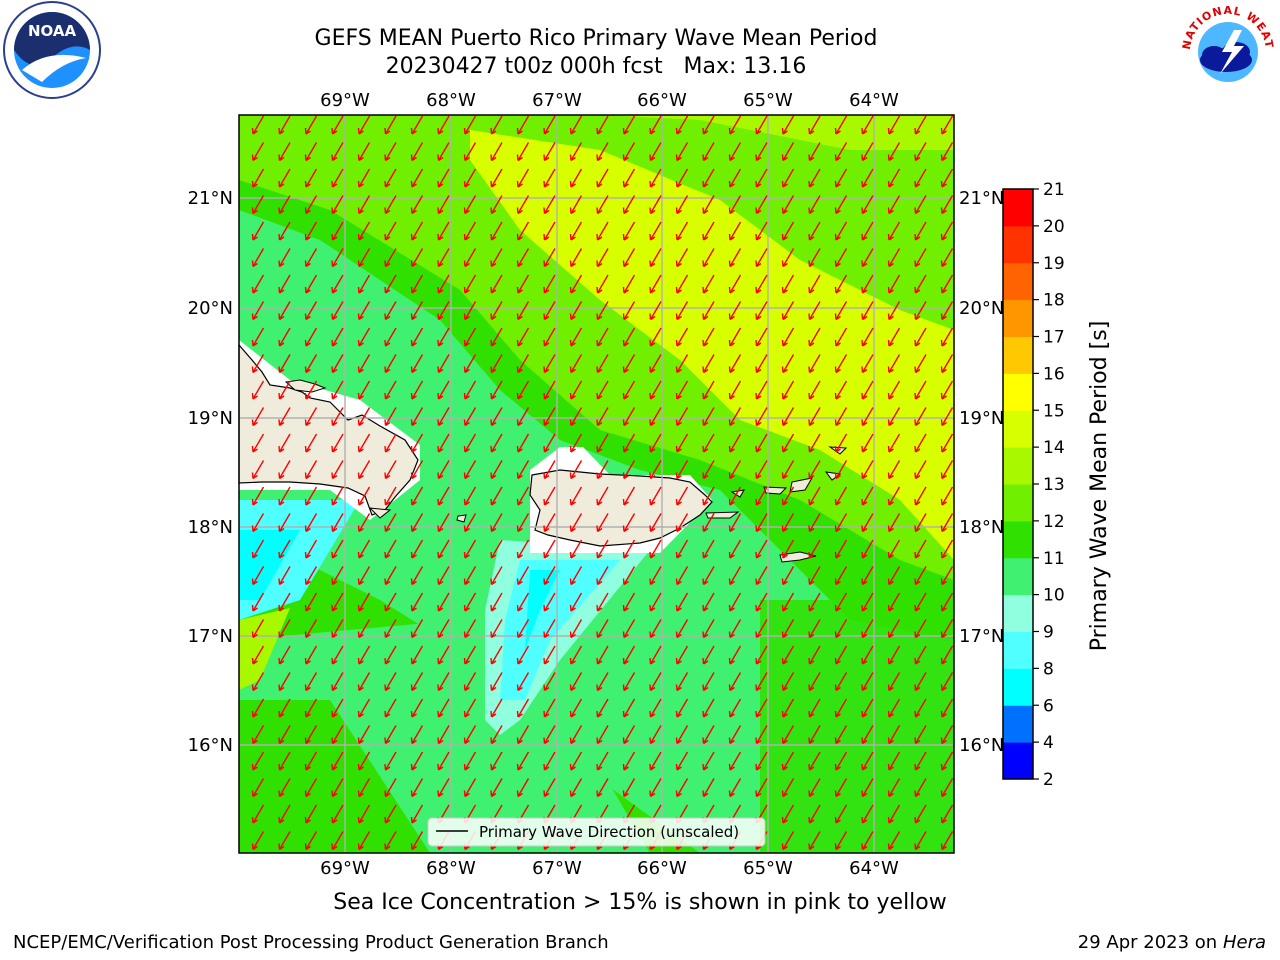  What do you see at coordinates (1150, 942) in the screenshot?
I see `credit-date-text: 29 Apr 2023 on` at bounding box center [1150, 942].